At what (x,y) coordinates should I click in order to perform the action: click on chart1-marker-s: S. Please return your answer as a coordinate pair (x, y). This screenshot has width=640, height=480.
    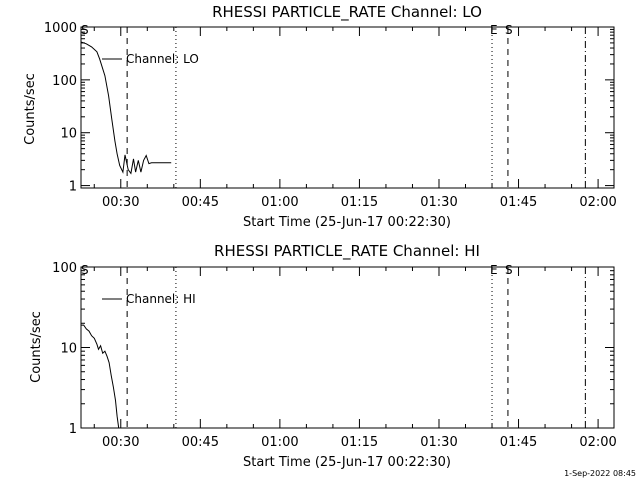
    Looking at the image, I should click on (509, 30).